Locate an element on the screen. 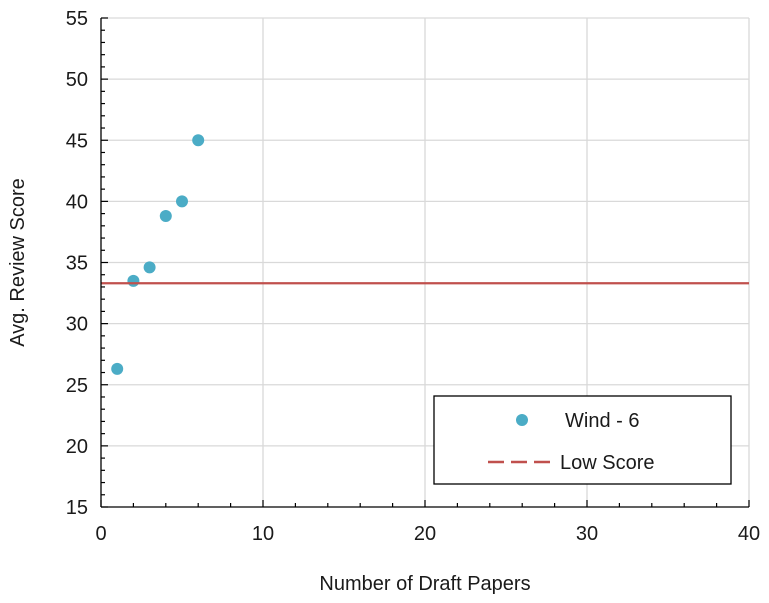 This screenshot has width=769, height=603. legend: Wind - 6 Low Score is located at coordinates (582, 440).